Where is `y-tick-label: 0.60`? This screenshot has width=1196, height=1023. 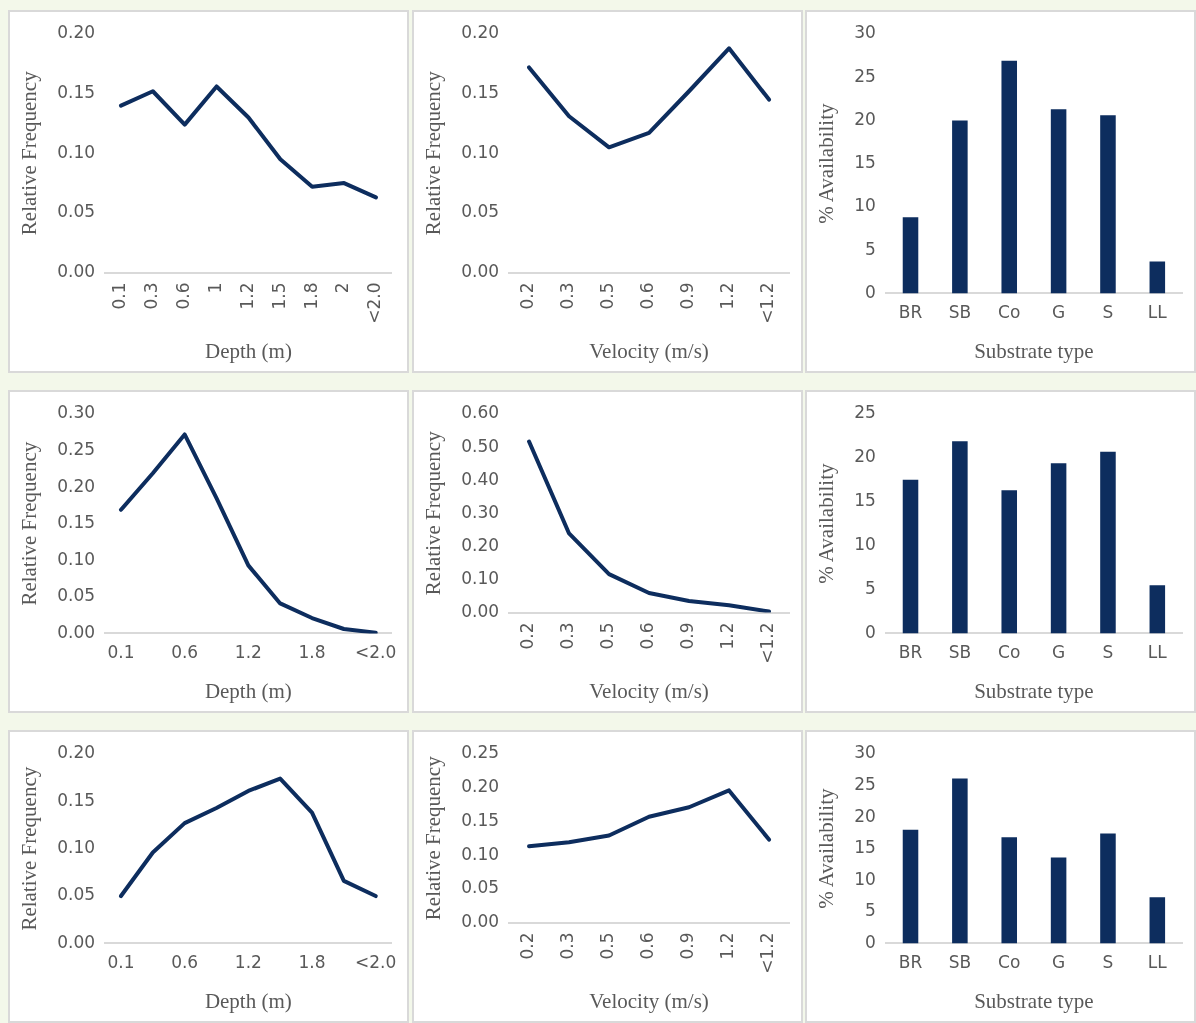
y-tick-label: 0.60 is located at coordinates (480, 412).